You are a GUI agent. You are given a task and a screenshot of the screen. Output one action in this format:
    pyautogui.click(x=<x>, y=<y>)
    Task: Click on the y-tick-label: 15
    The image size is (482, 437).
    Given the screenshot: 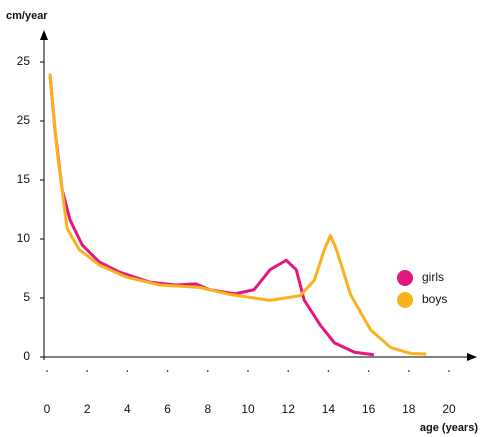 What is the action you would take?
    pyautogui.click(x=24, y=179)
    